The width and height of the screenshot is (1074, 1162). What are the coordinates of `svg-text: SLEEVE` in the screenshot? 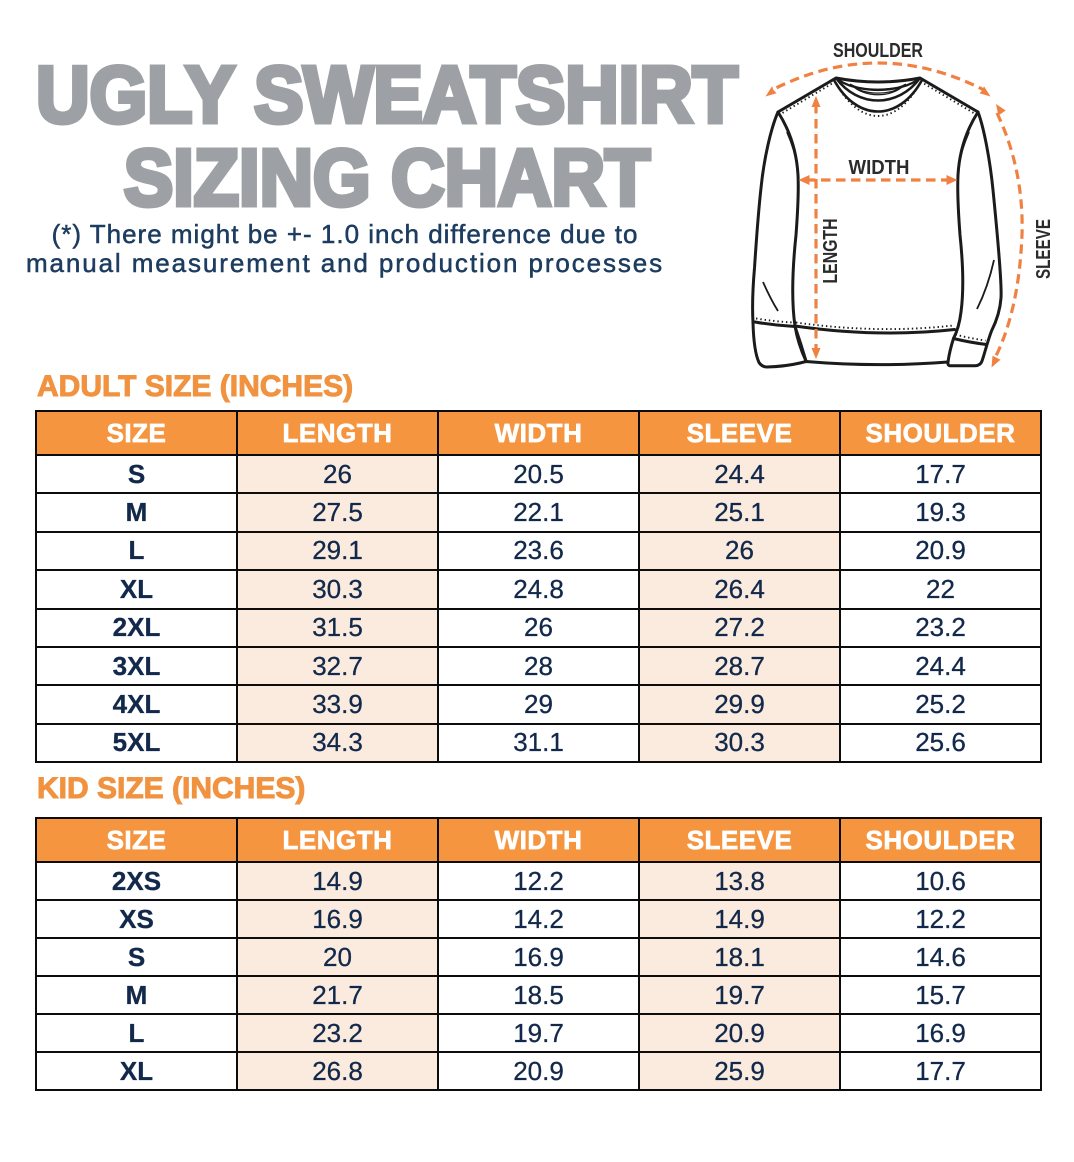 It's located at (1044, 249).